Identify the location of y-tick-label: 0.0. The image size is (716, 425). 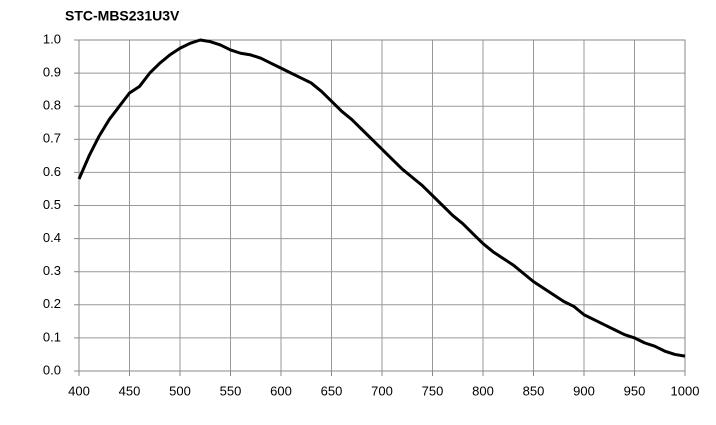
(52, 369).